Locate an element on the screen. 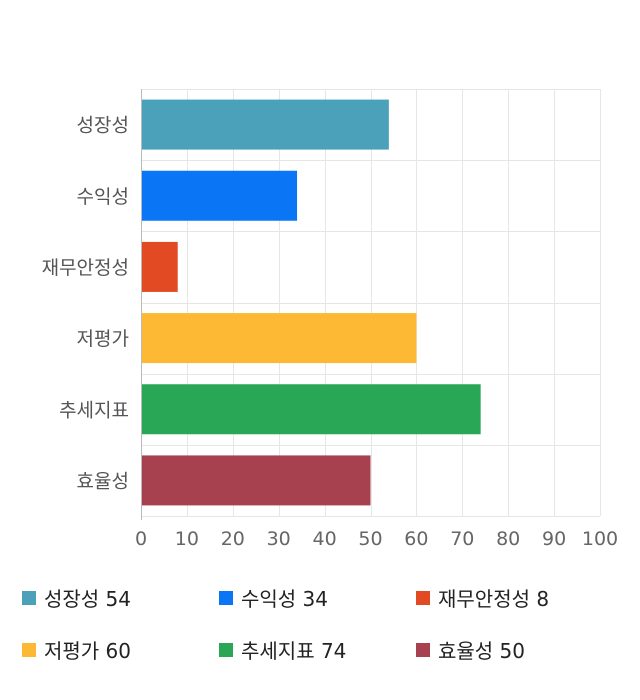 The width and height of the screenshot is (640, 700). legend-item-profitability: 수익성 34 is located at coordinates (273, 597).